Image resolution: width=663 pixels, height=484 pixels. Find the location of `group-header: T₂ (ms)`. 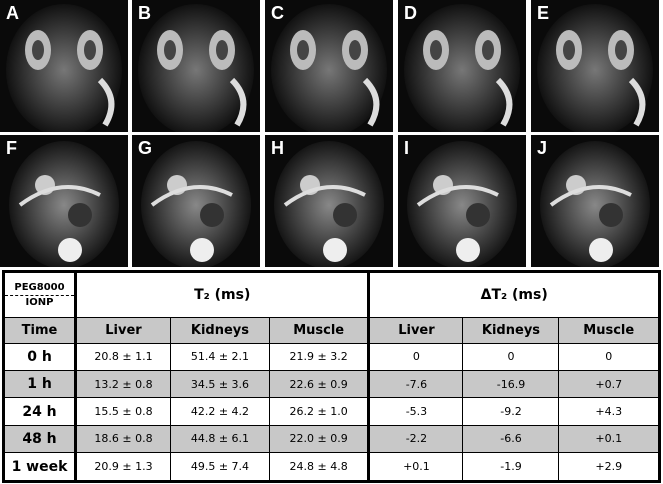

group-header: T₂ (ms) is located at coordinates (221, 294).